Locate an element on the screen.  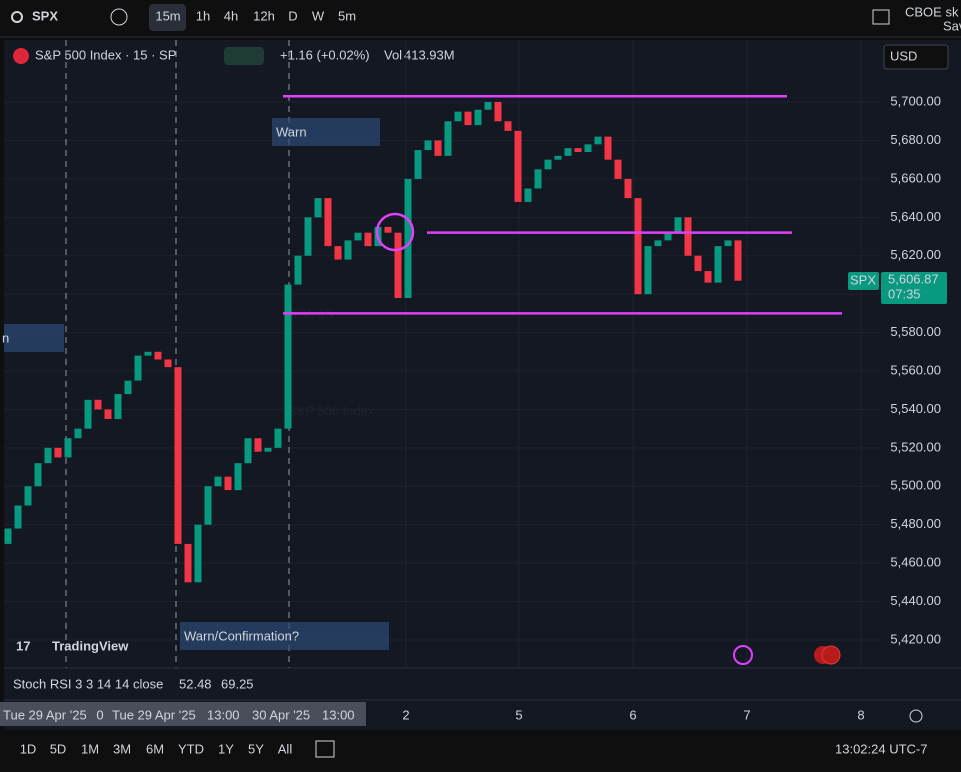
symbol-tag-label: SPX is located at coordinates (863, 279).